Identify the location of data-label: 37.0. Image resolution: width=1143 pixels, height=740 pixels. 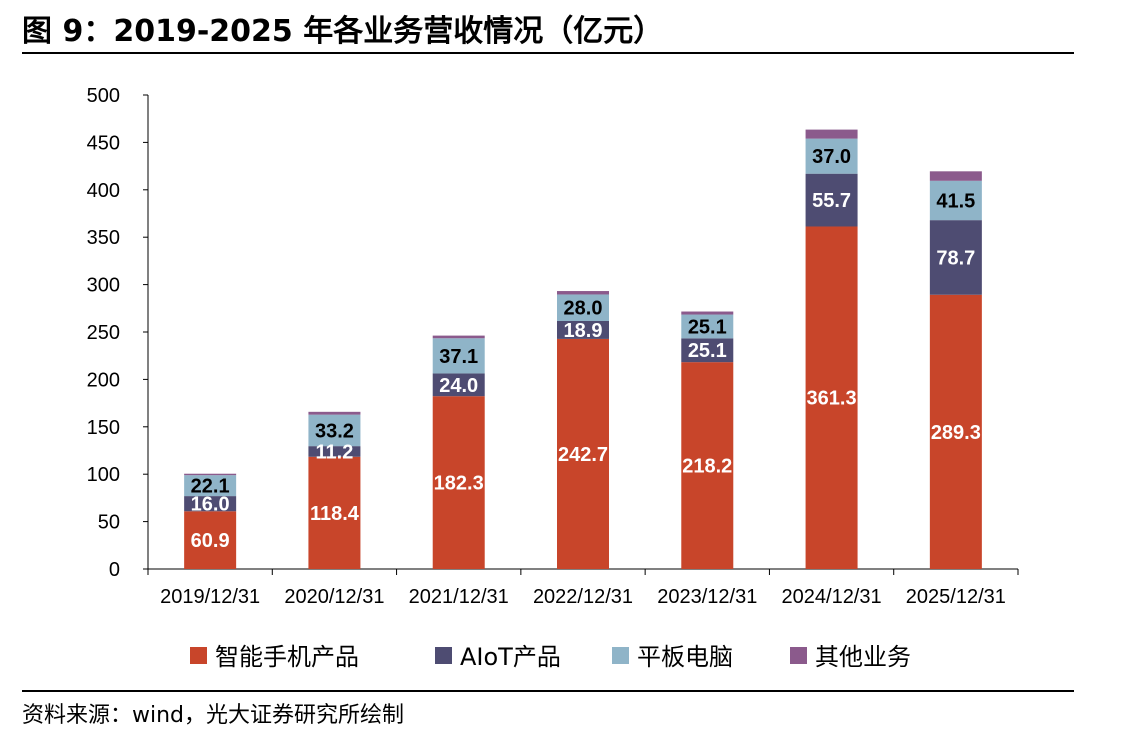
(831, 157).